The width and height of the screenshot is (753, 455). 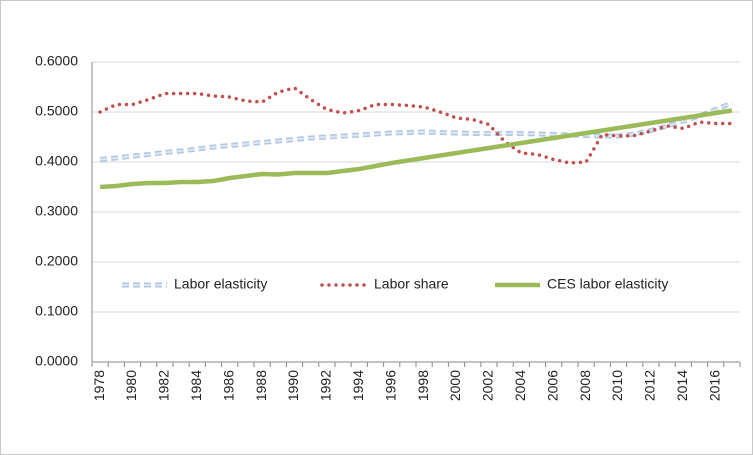 I want to click on legend-label: Labor elasticity, so click(x=220, y=284).